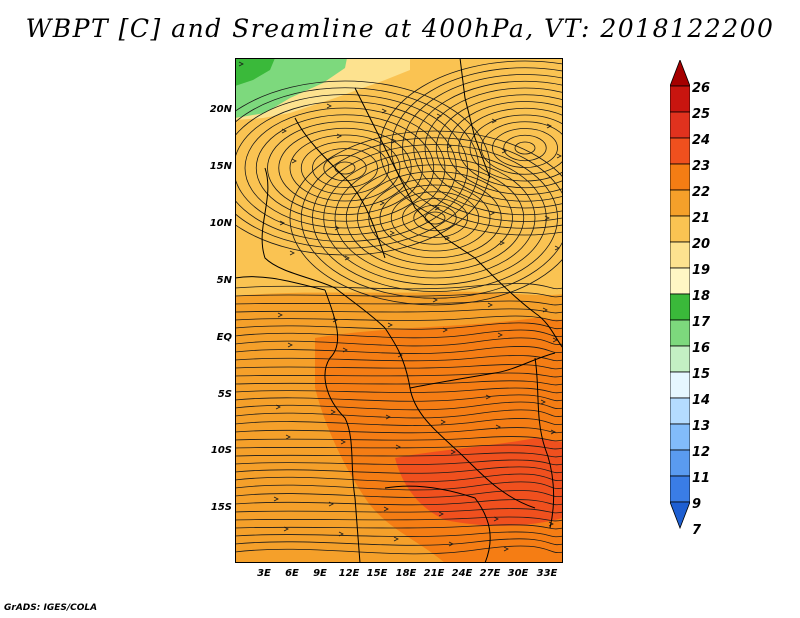 The image size is (800, 618). What do you see at coordinates (701, 426) in the screenshot?
I see `colorbar-label: 13` at bounding box center [701, 426].